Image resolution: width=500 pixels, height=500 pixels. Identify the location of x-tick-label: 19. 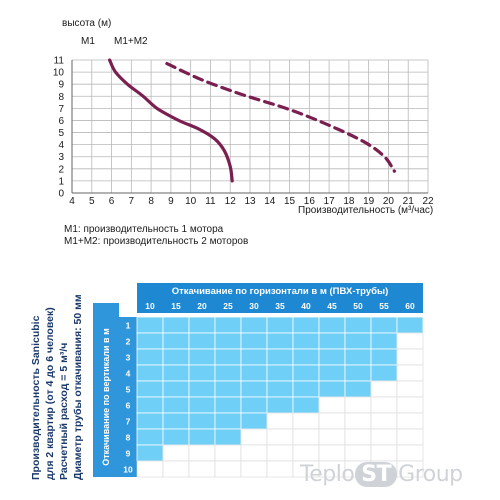
(369, 201).